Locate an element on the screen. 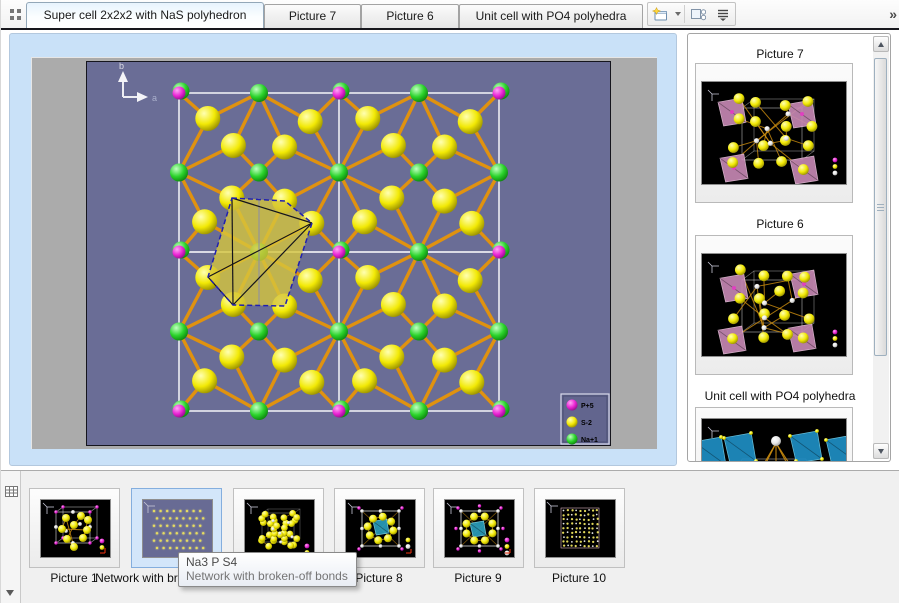 The width and height of the screenshot is (899, 603). list-view-button is located at coordinates (723, 14).